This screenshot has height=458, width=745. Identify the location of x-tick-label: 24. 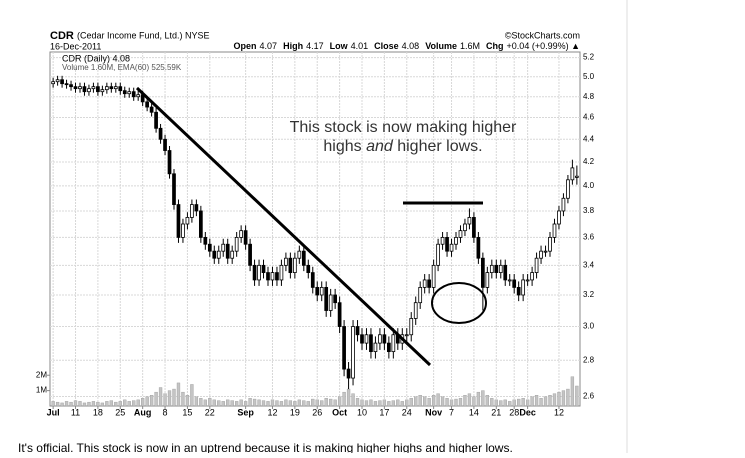
(407, 412).